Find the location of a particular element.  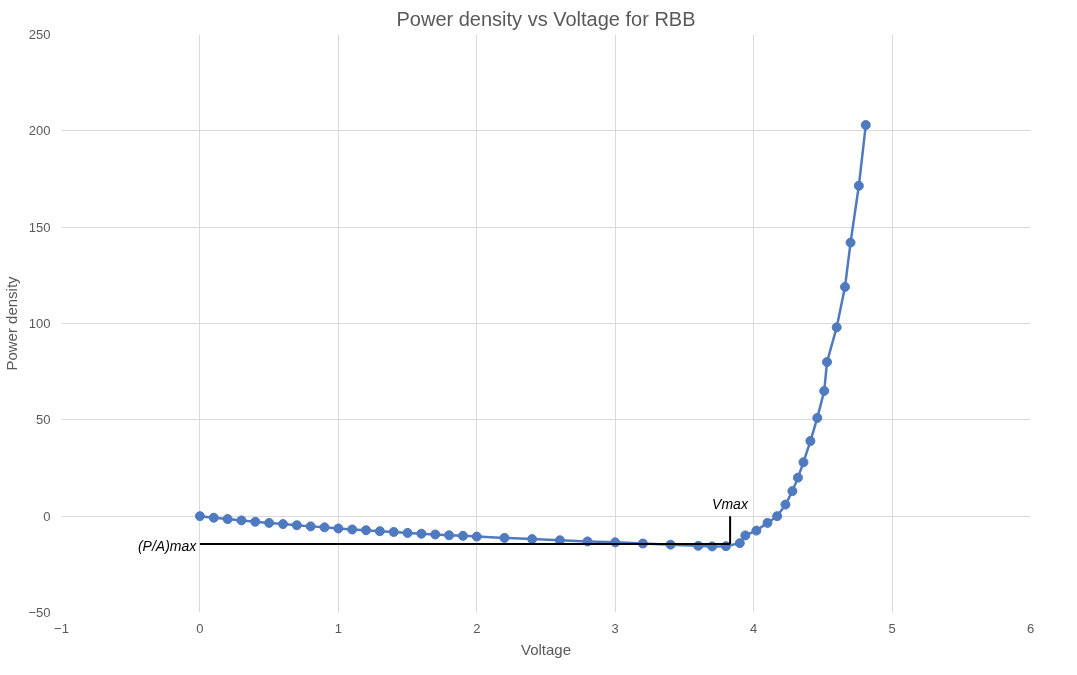

annotation: Vmax is located at coordinates (730, 504).